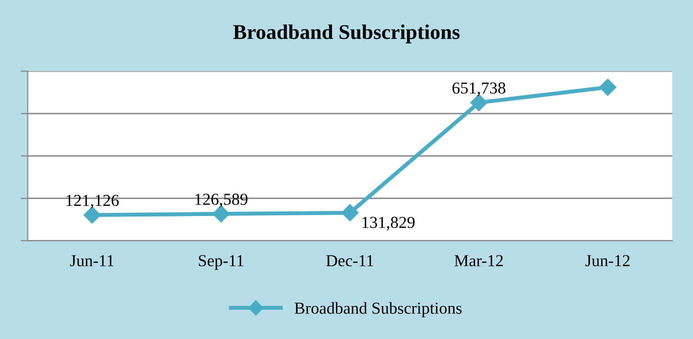 The height and width of the screenshot is (339, 693). What do you see at coordinates (378, 310) in the screenshot?
I see `legend-label: Broadband Subscriptions` at bounding box center [378, 310].